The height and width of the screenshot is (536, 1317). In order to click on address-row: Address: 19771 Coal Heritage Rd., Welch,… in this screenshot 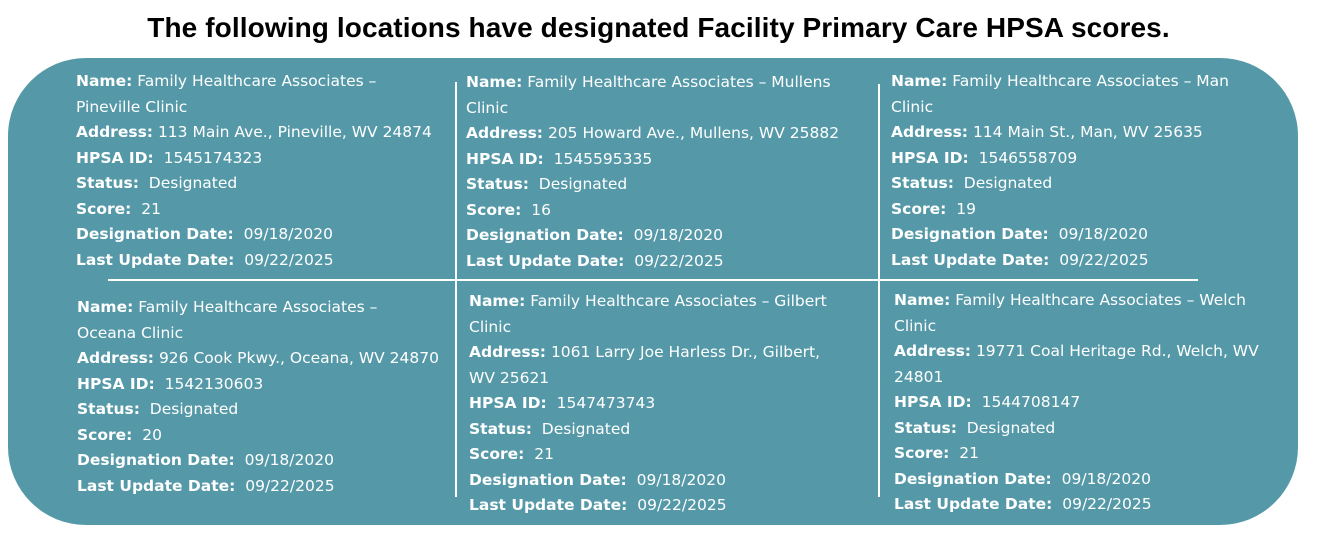, I will do `click(1076, 352)`.